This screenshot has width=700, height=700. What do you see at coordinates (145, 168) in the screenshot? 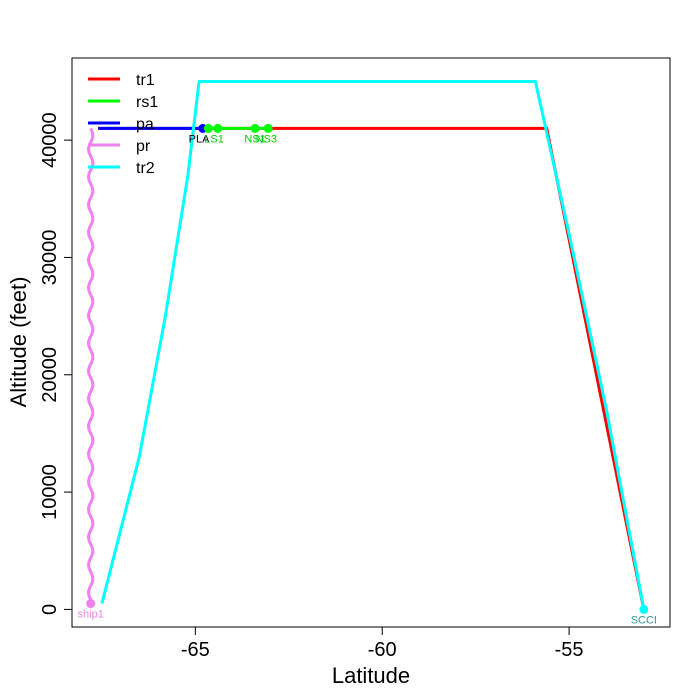
I see `legend-label-tr2: tr2` at bounding box center [145, 168].